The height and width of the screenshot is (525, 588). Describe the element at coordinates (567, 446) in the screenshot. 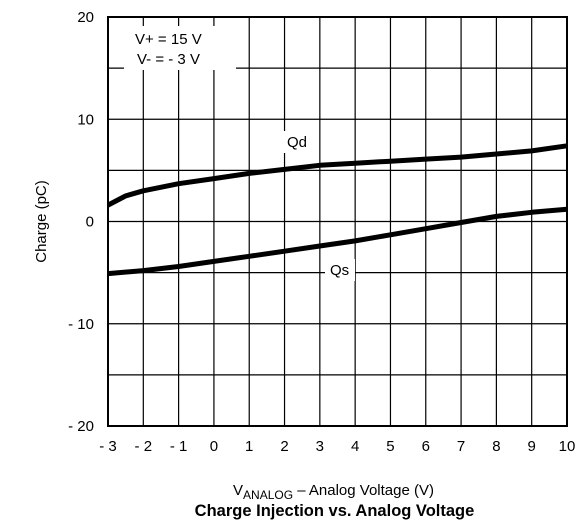

I see `x-tick-label: 10` at that location.